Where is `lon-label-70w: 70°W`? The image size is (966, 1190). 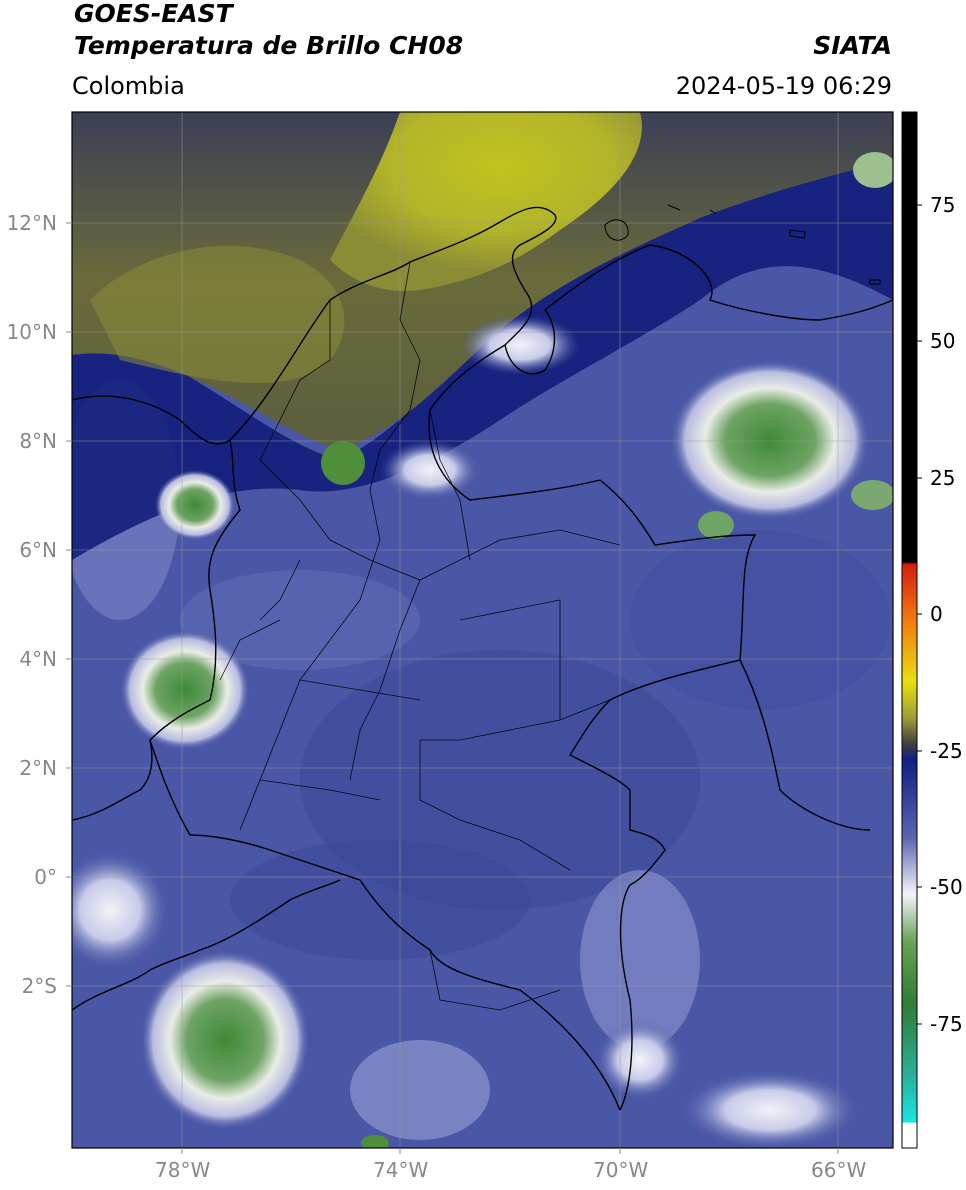
lon-label-70w: 70°W is located at coordinates (621, 1170).